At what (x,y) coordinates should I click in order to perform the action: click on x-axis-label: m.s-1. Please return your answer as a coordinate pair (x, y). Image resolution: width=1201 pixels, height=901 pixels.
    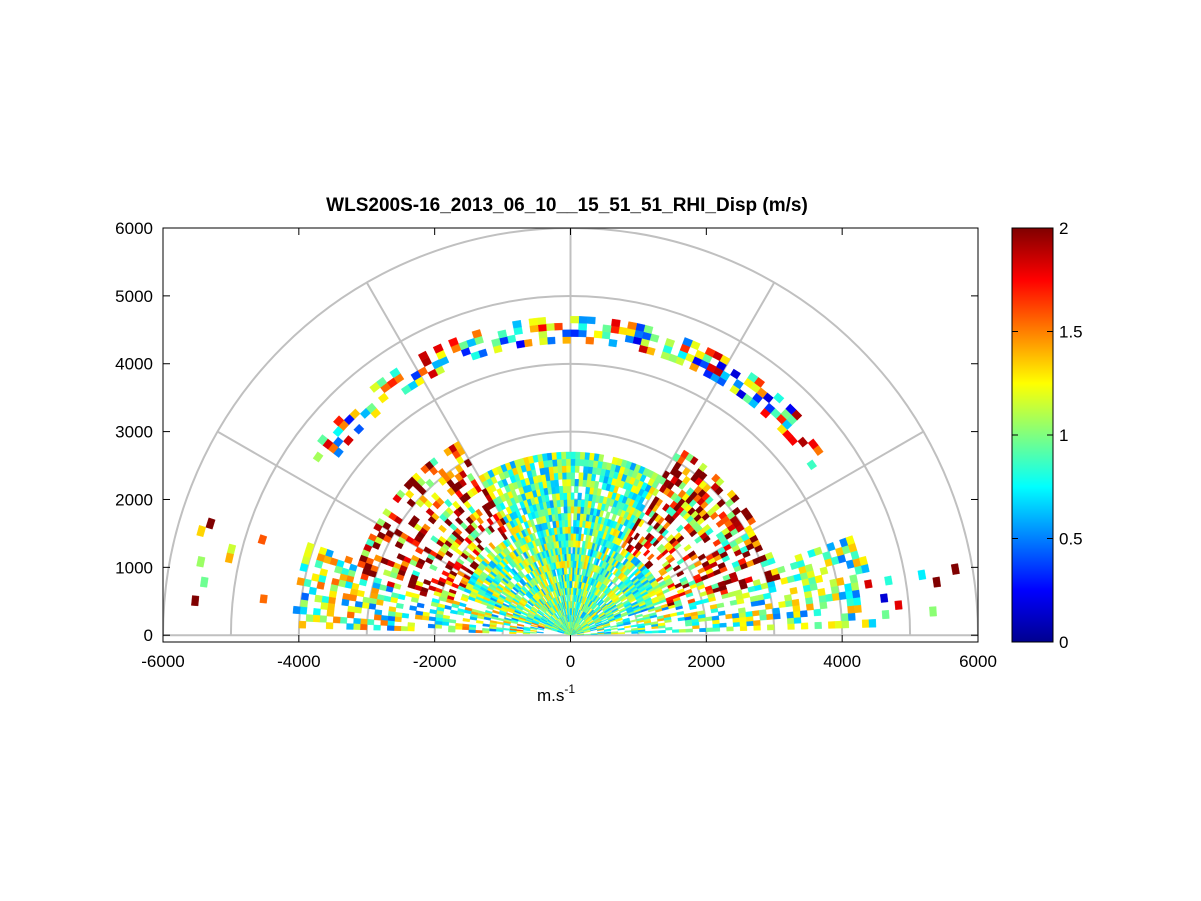
    Looking at the image, I should click on (556, 693).